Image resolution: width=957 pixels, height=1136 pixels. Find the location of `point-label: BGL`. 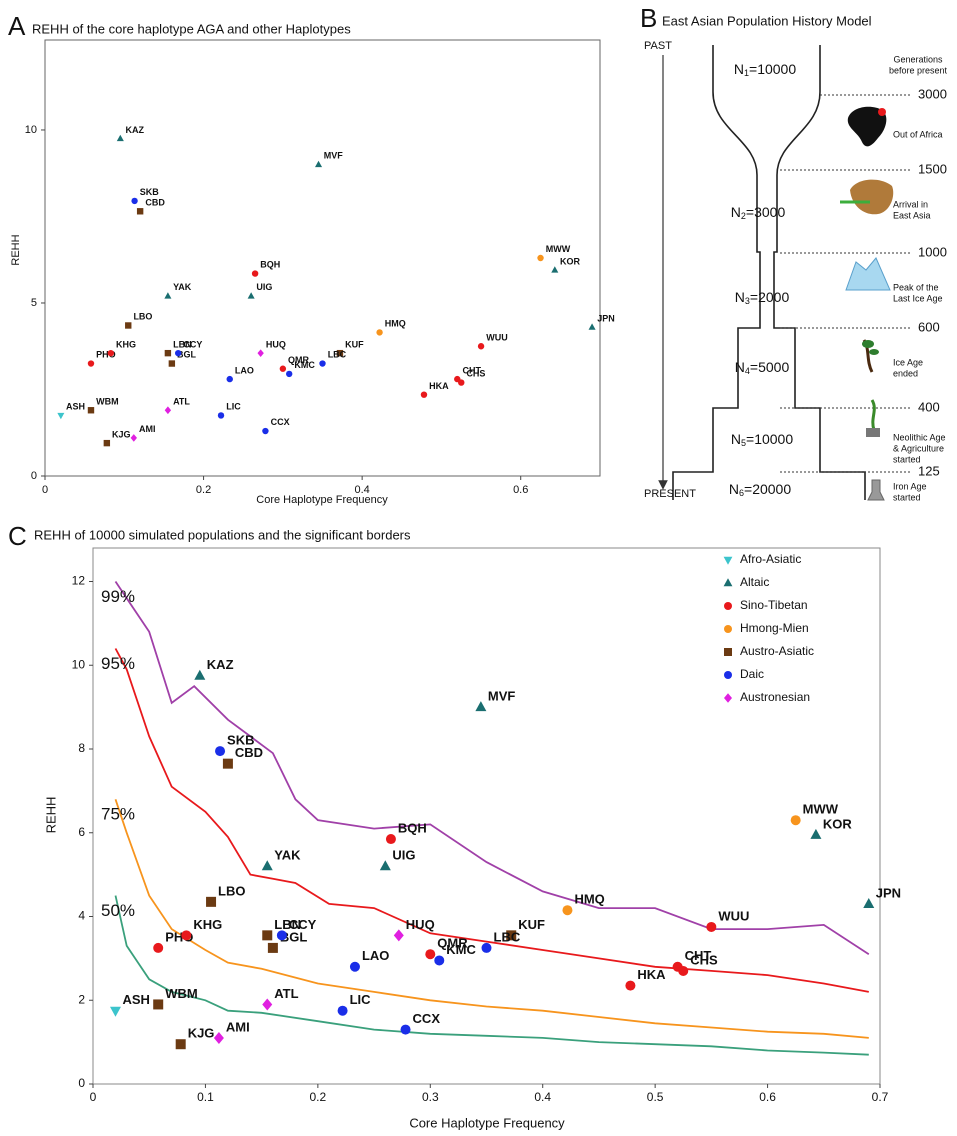

point-label: BGL is located at coordinates (187, 355).